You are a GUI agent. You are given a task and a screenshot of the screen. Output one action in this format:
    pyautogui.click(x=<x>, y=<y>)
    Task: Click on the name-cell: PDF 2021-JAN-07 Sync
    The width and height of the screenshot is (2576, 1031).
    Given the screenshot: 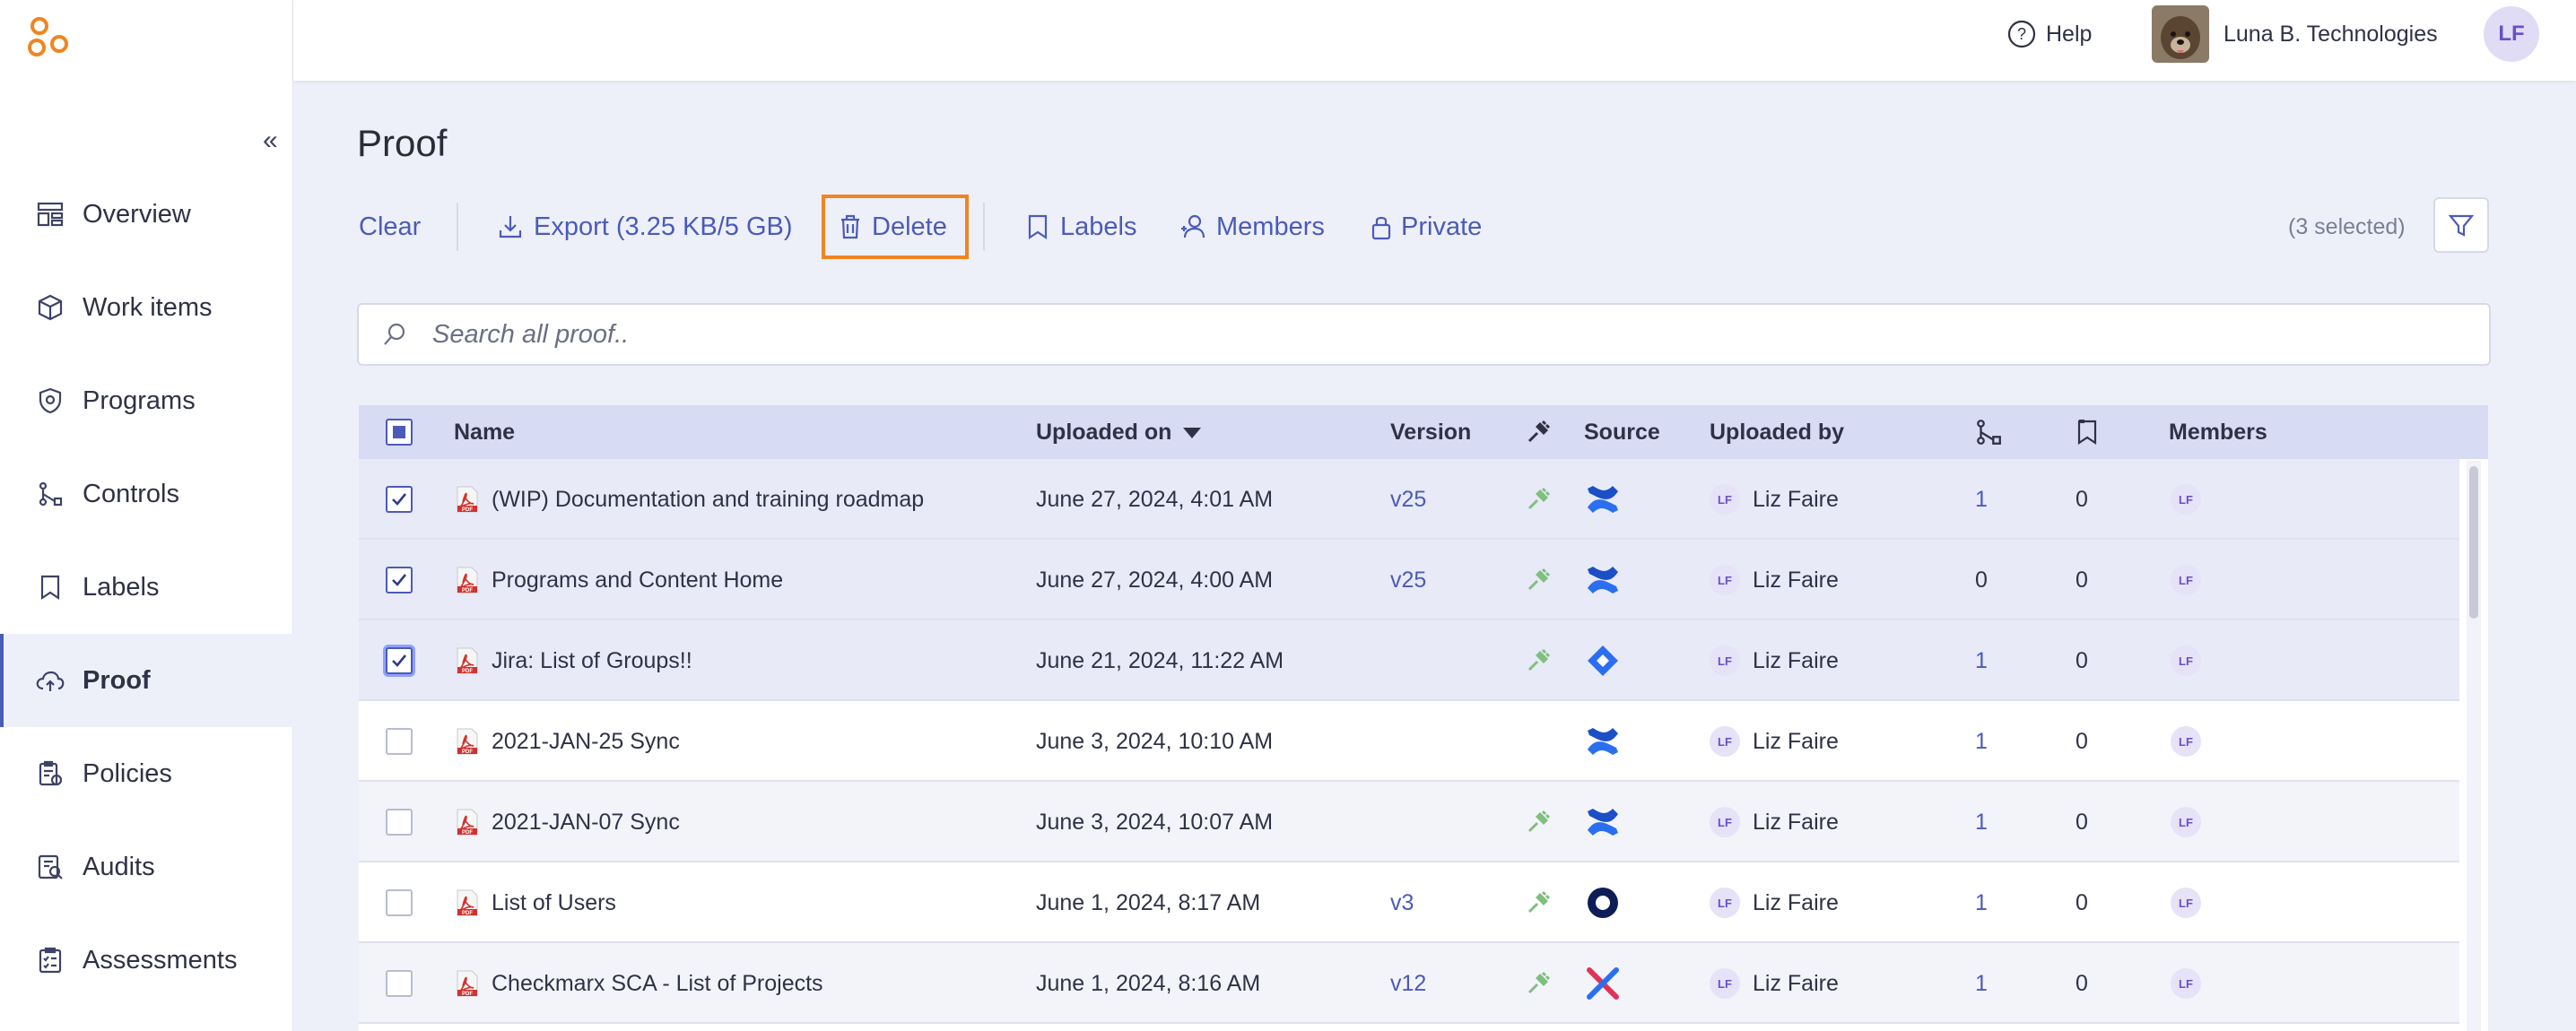 What is the action you would take?
    pyautogui.click(x=568, y=822)
    